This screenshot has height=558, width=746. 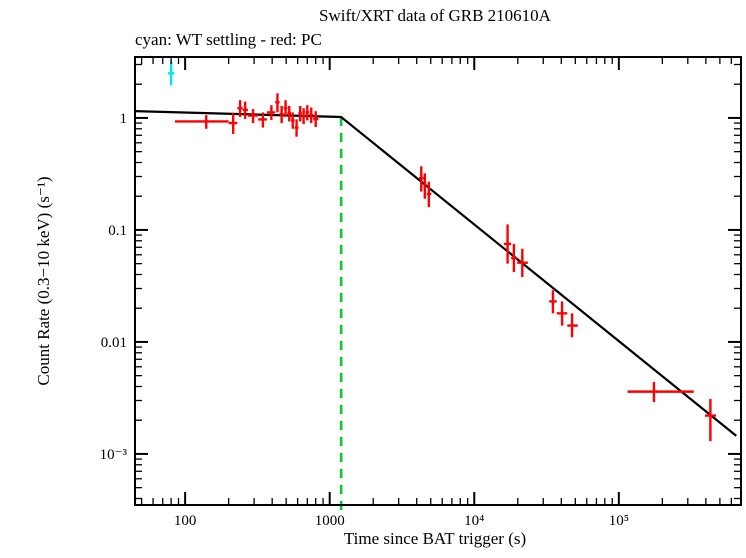 What do you see at coordinates (619, 521) in the screenshot?
I see `x-tick-label: 10⁵` at bounding box center [619, 521].